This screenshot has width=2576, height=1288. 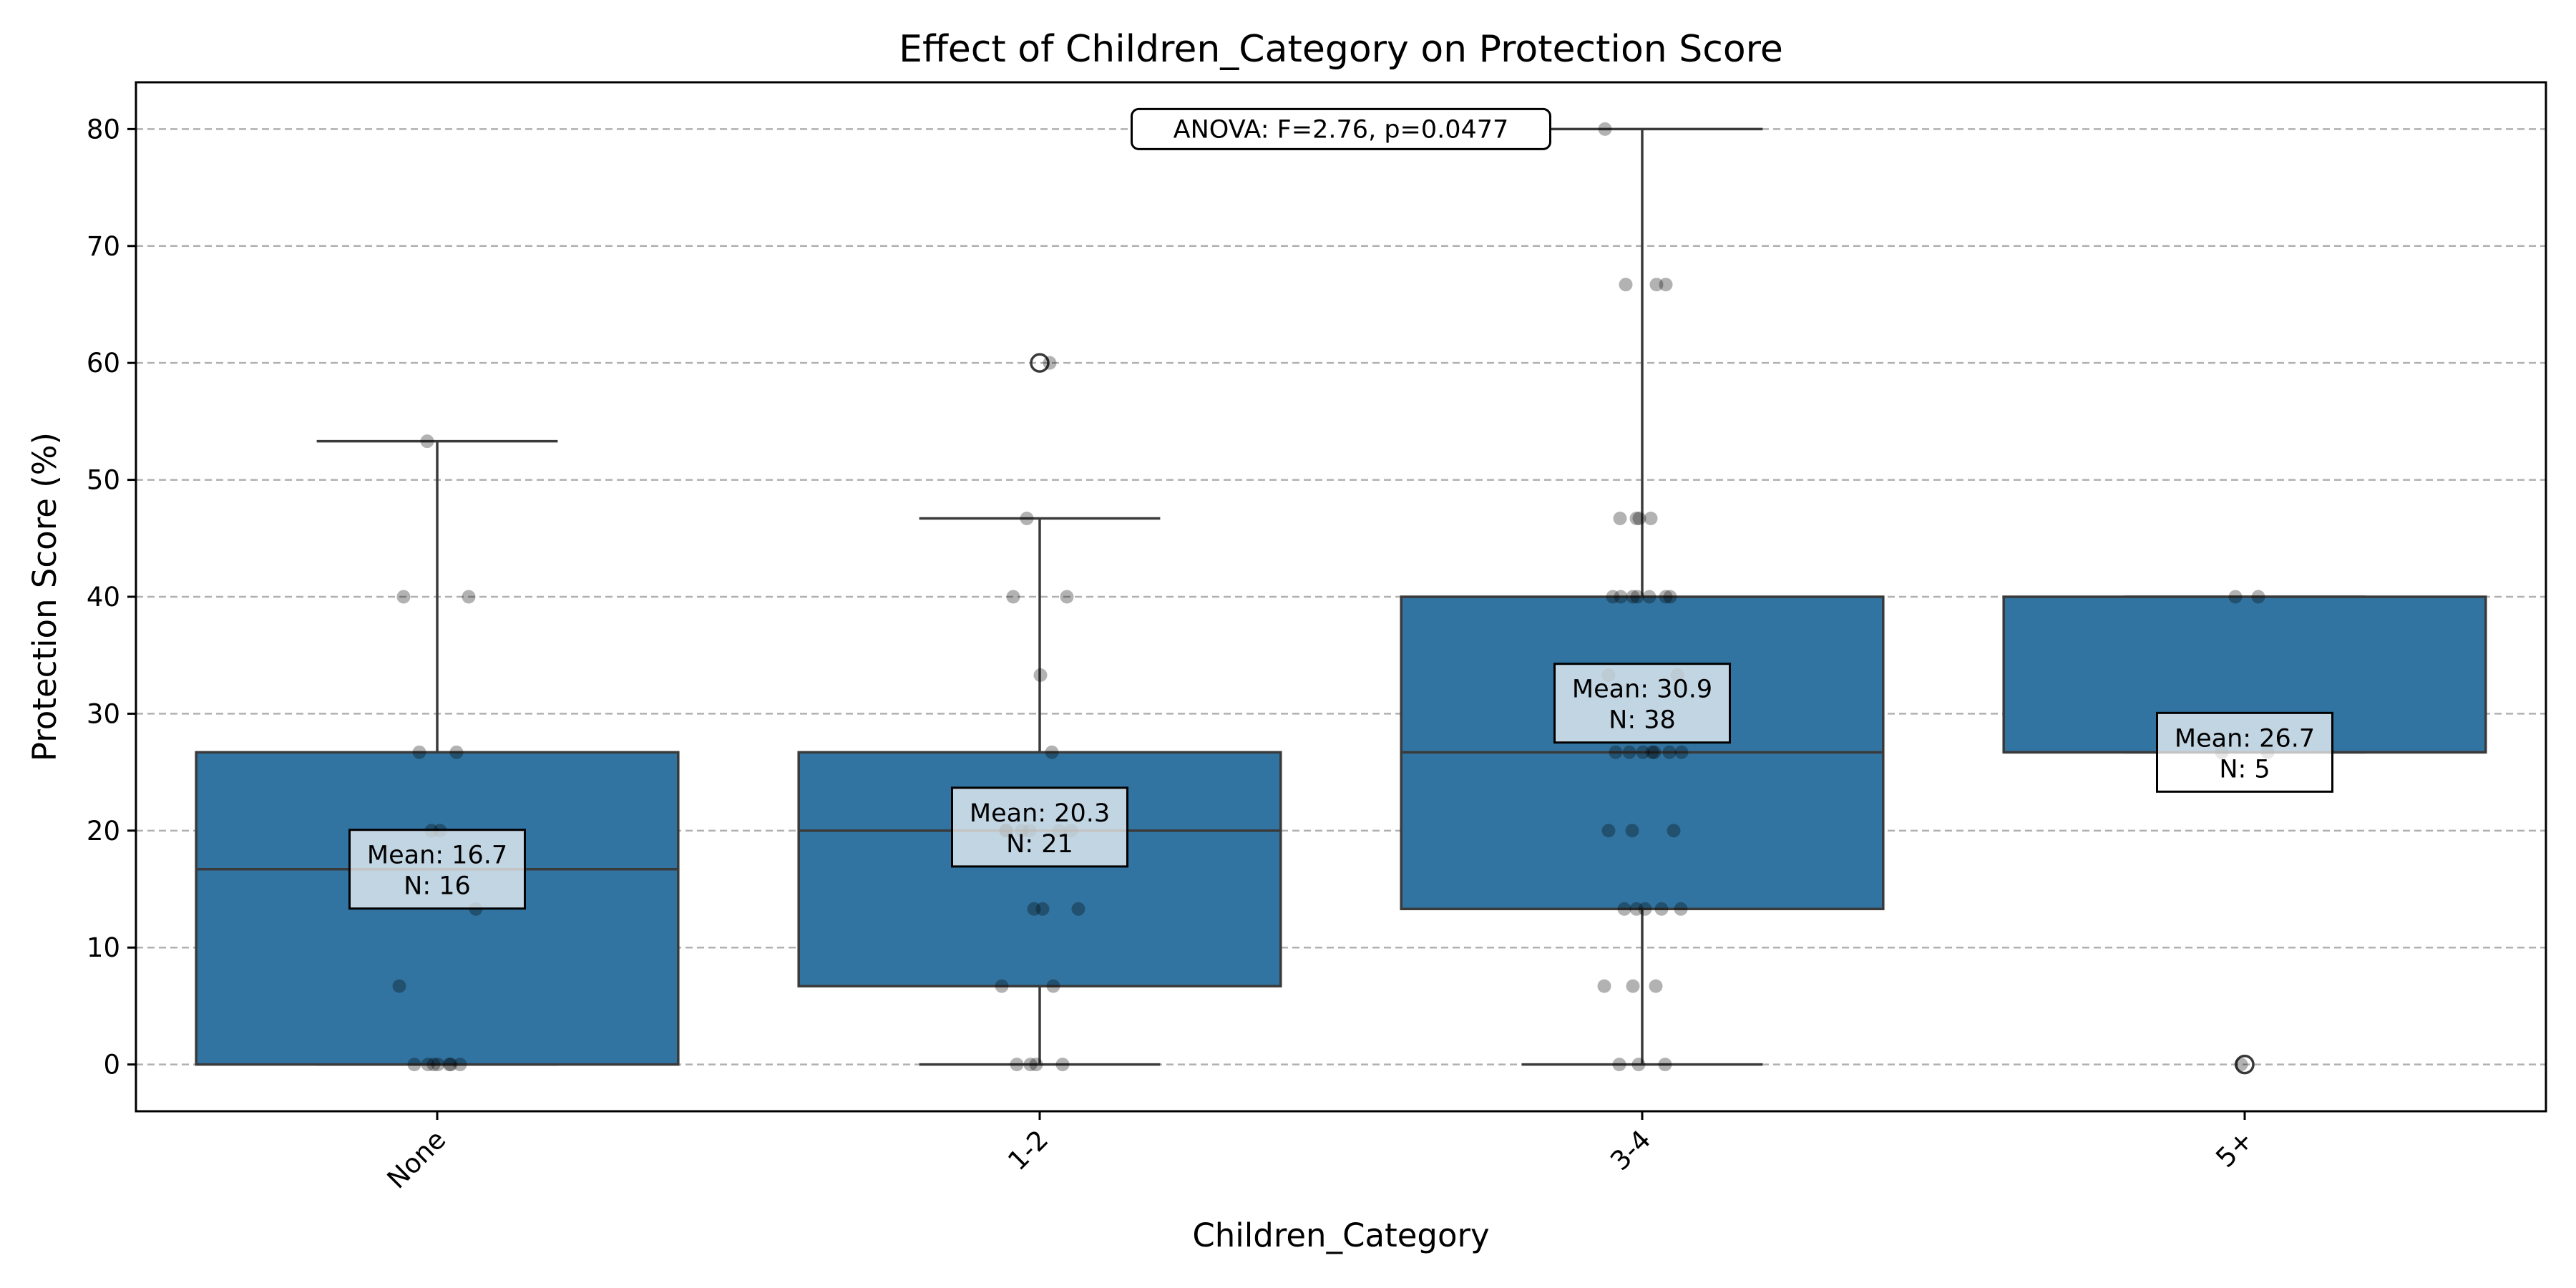 What do you see at coordinates (1320, 1153) in the screenshot?
I see `x-axis-ticks: None 1-2 3-4 5+` at bounding box center [1320, 1153].